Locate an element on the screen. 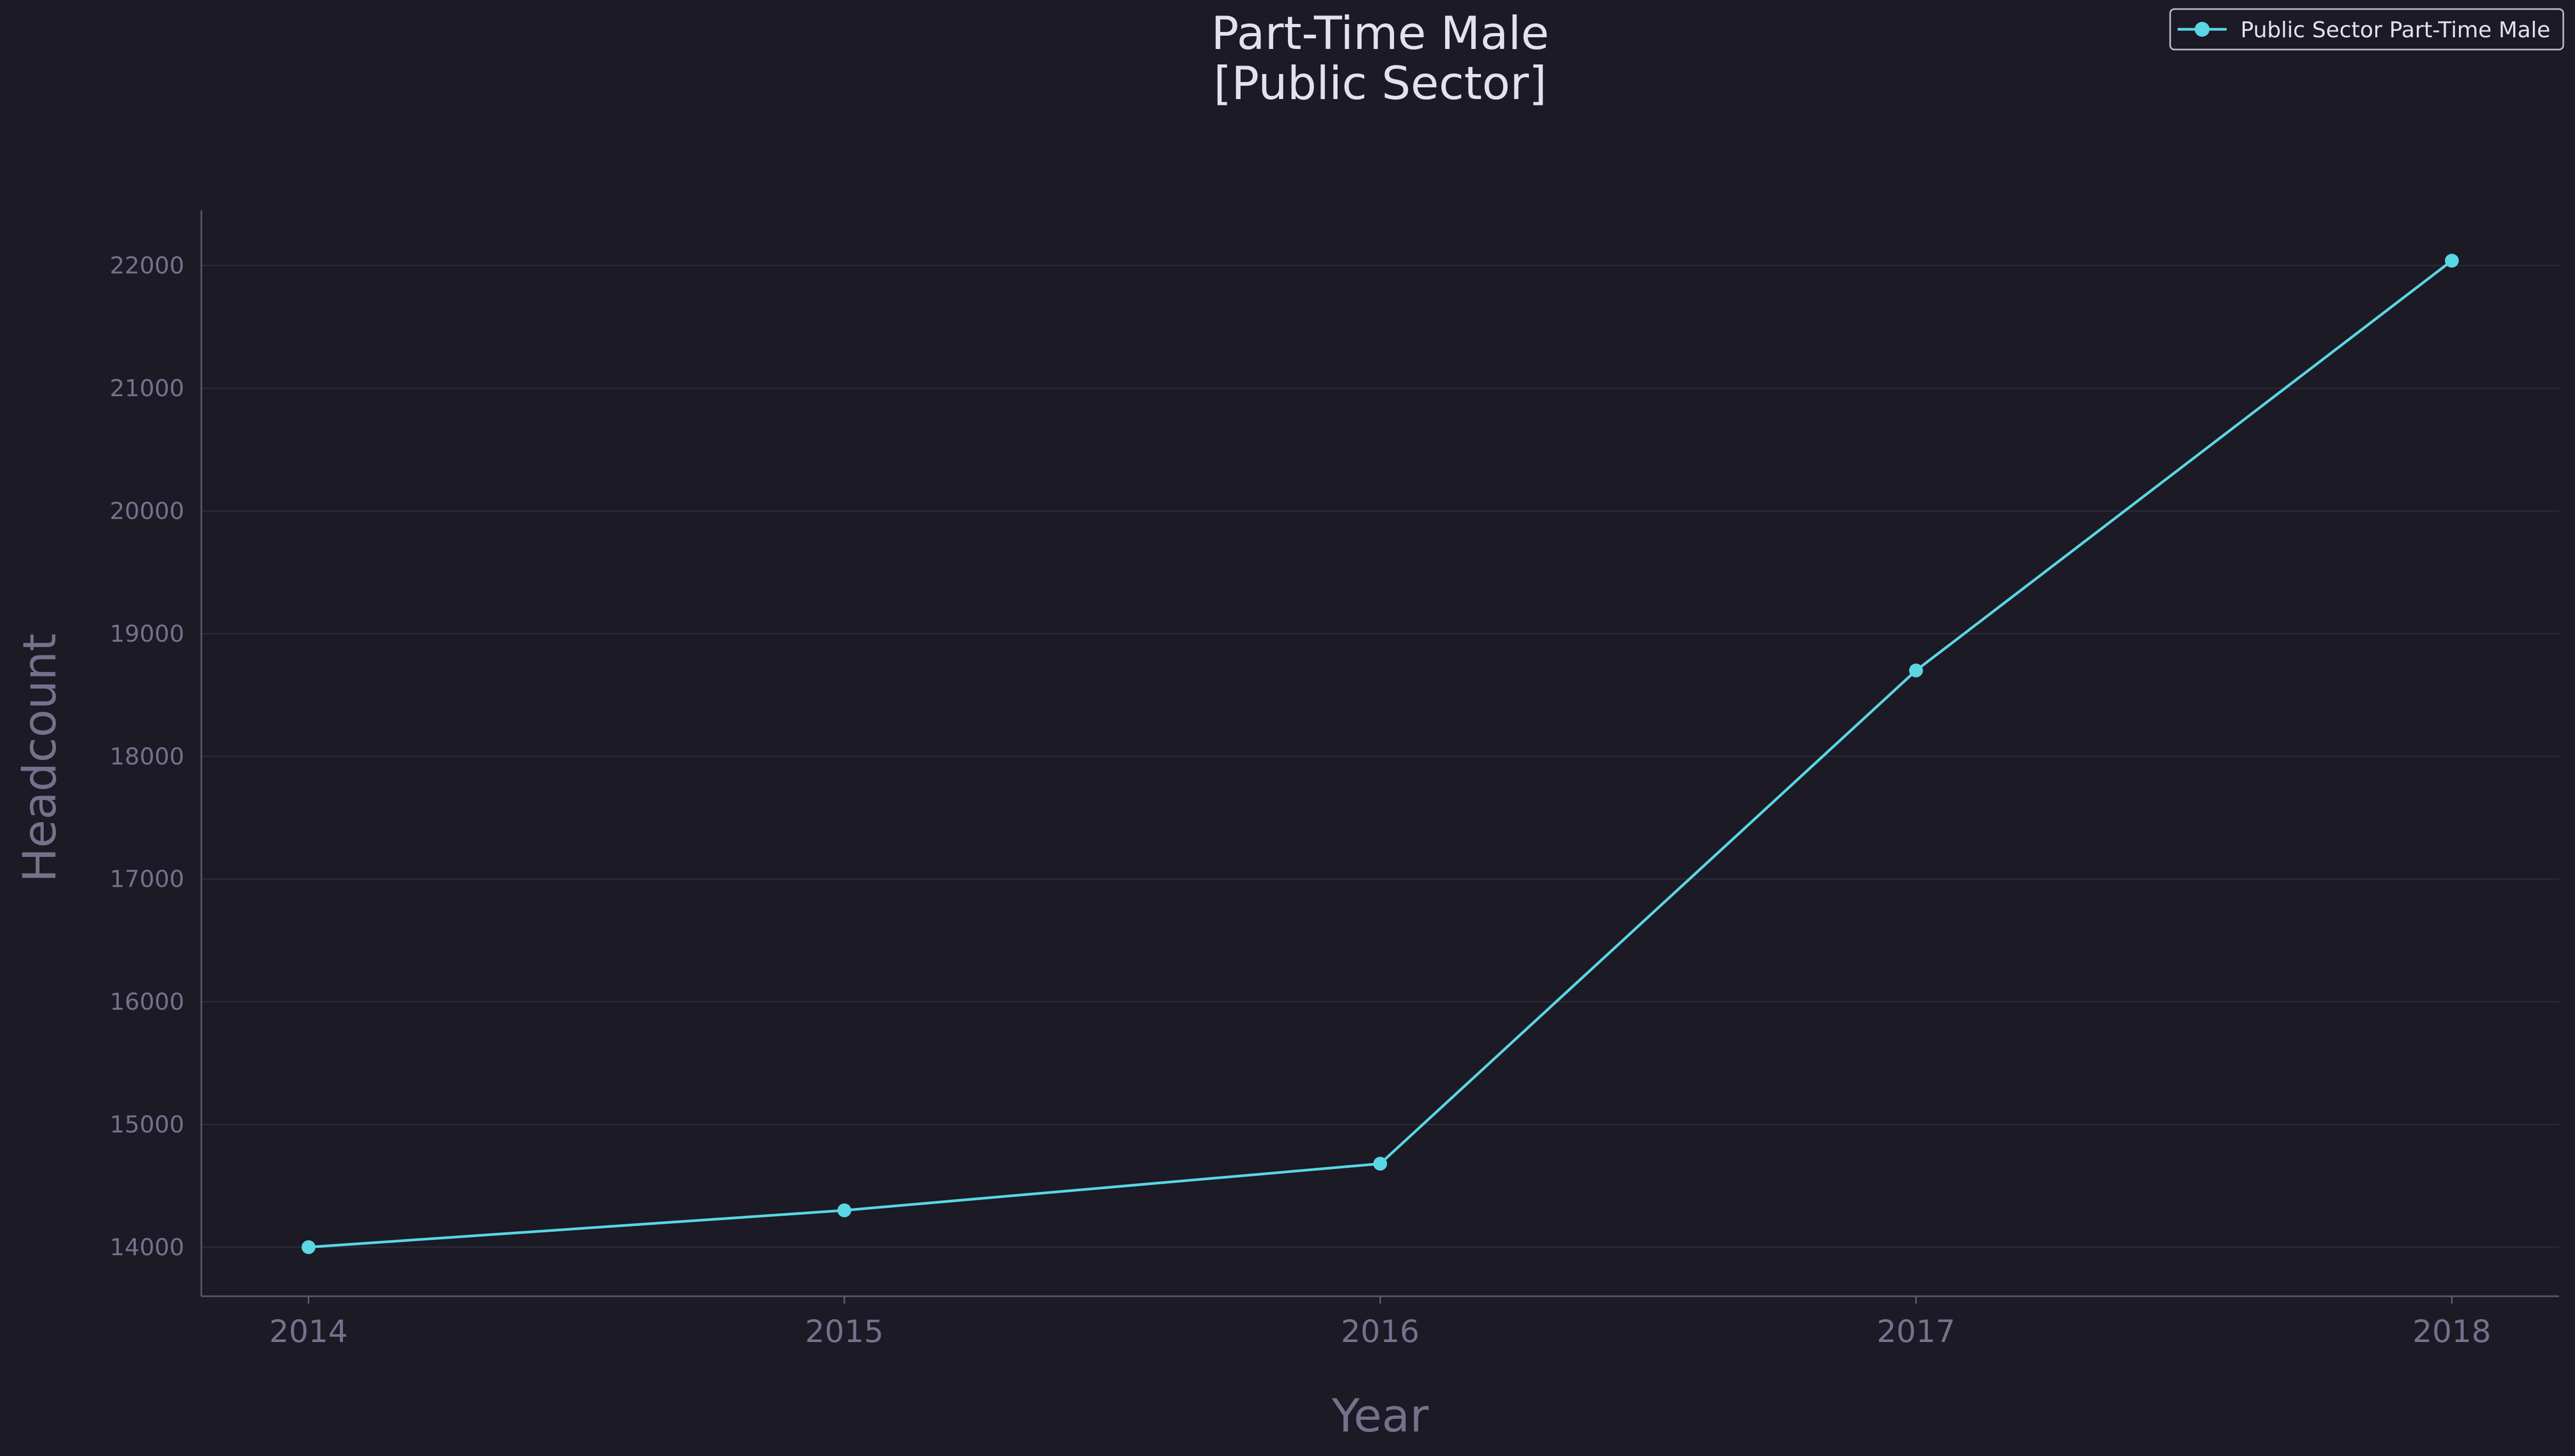  x-tick-label: 2017 is located at coordinates (1916, 1331).